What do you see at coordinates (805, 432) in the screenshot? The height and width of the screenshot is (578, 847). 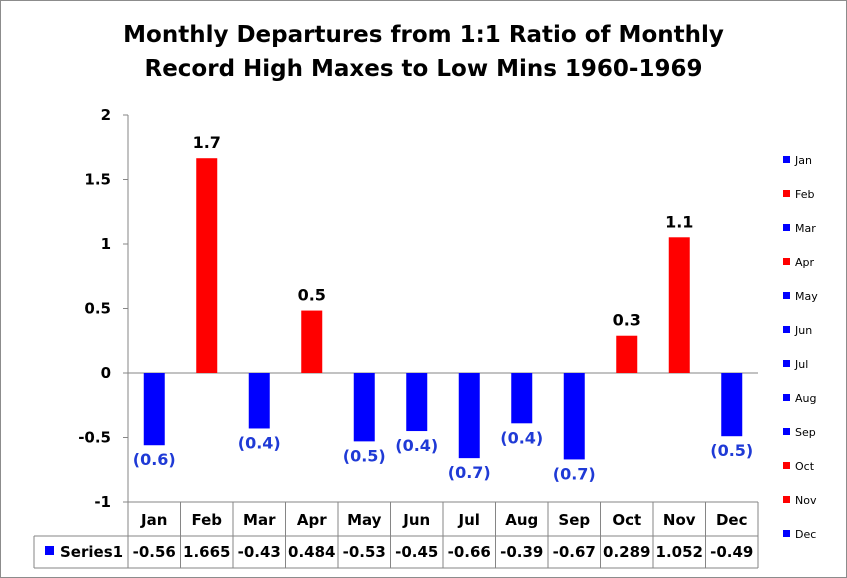 I see `legend-entry: Sep` at bounding box center [805, 432].